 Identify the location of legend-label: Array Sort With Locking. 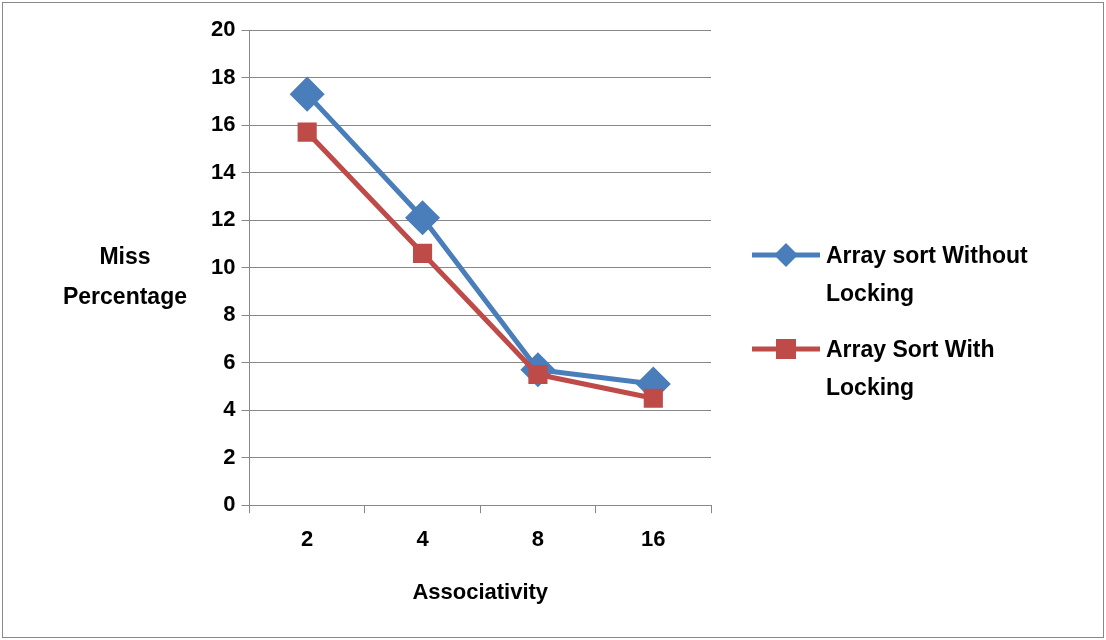
(911, 368).